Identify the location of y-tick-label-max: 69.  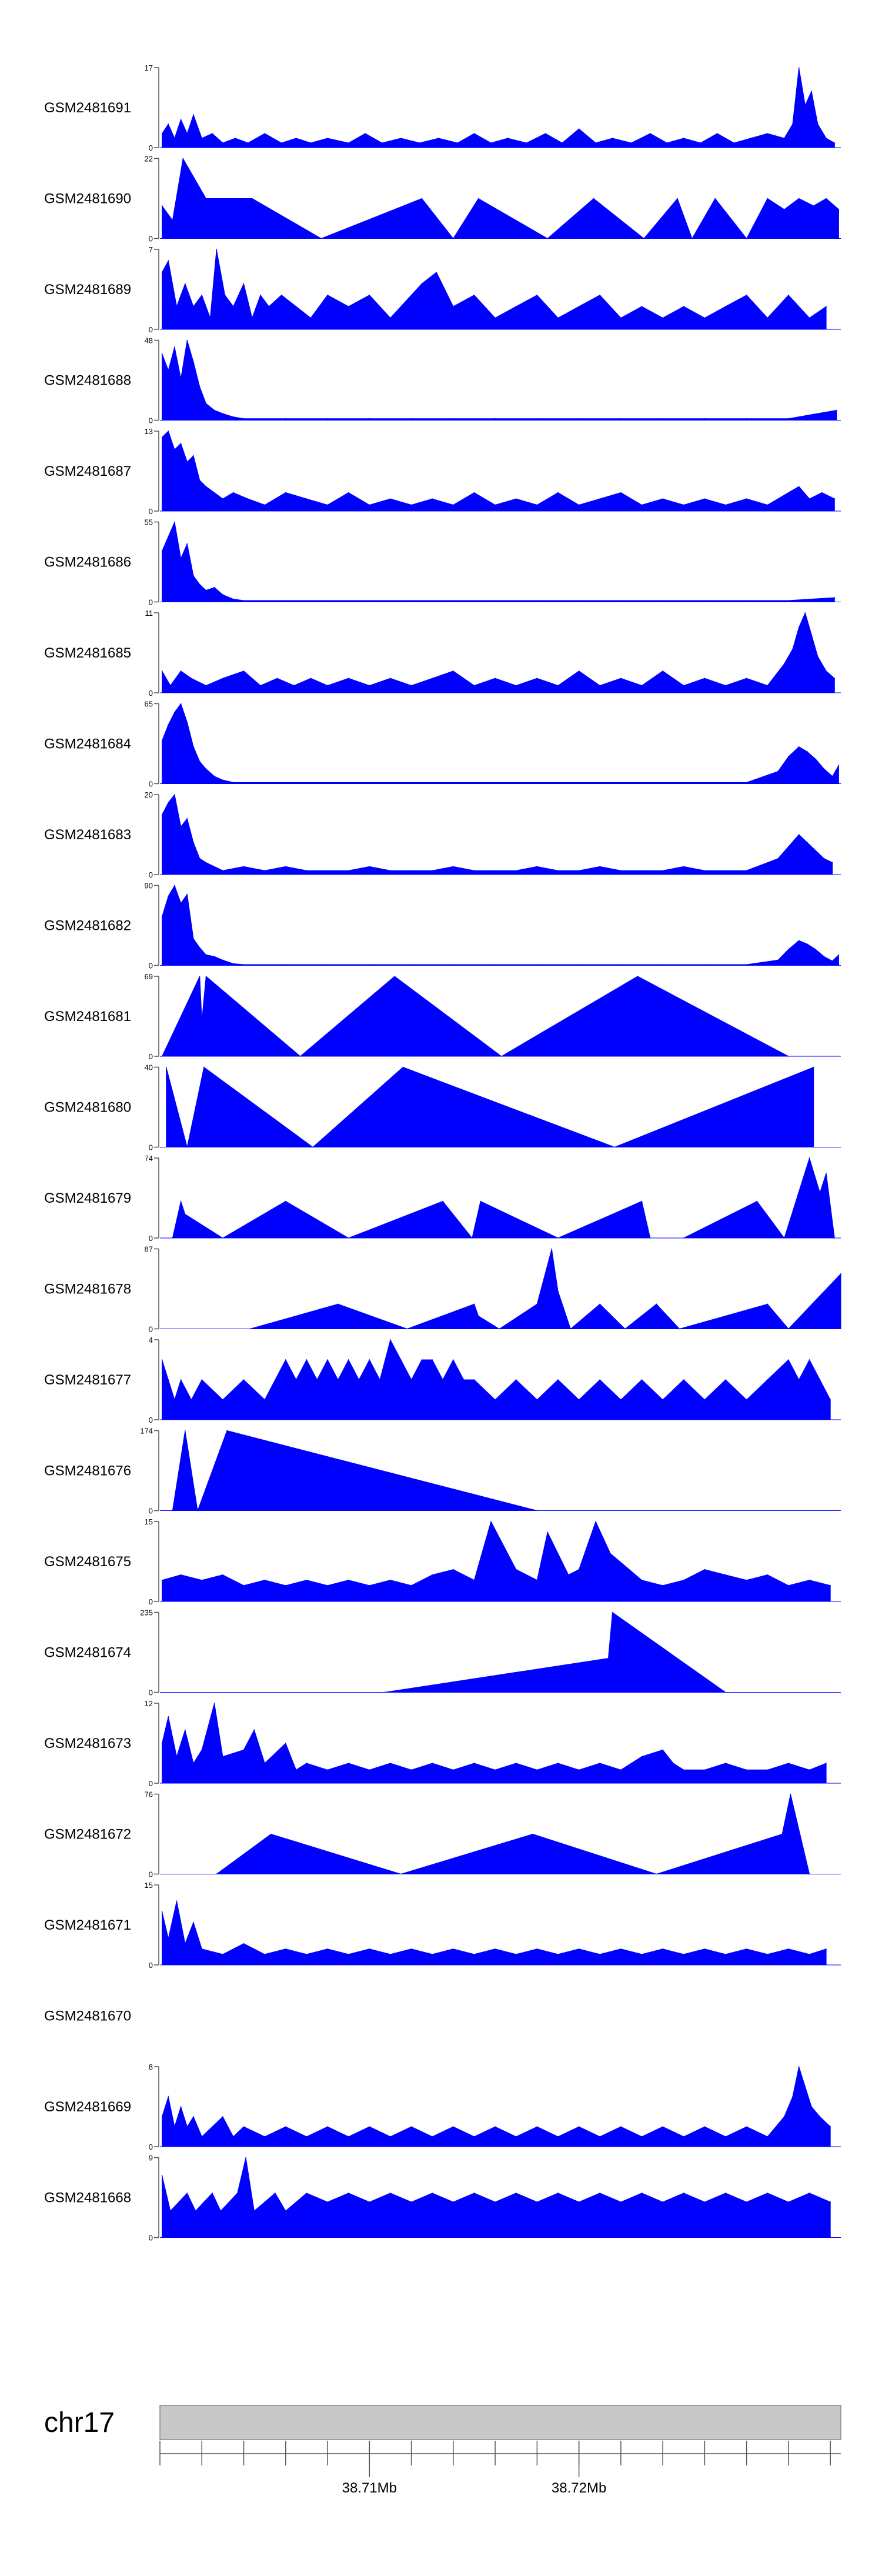
(149, 976).